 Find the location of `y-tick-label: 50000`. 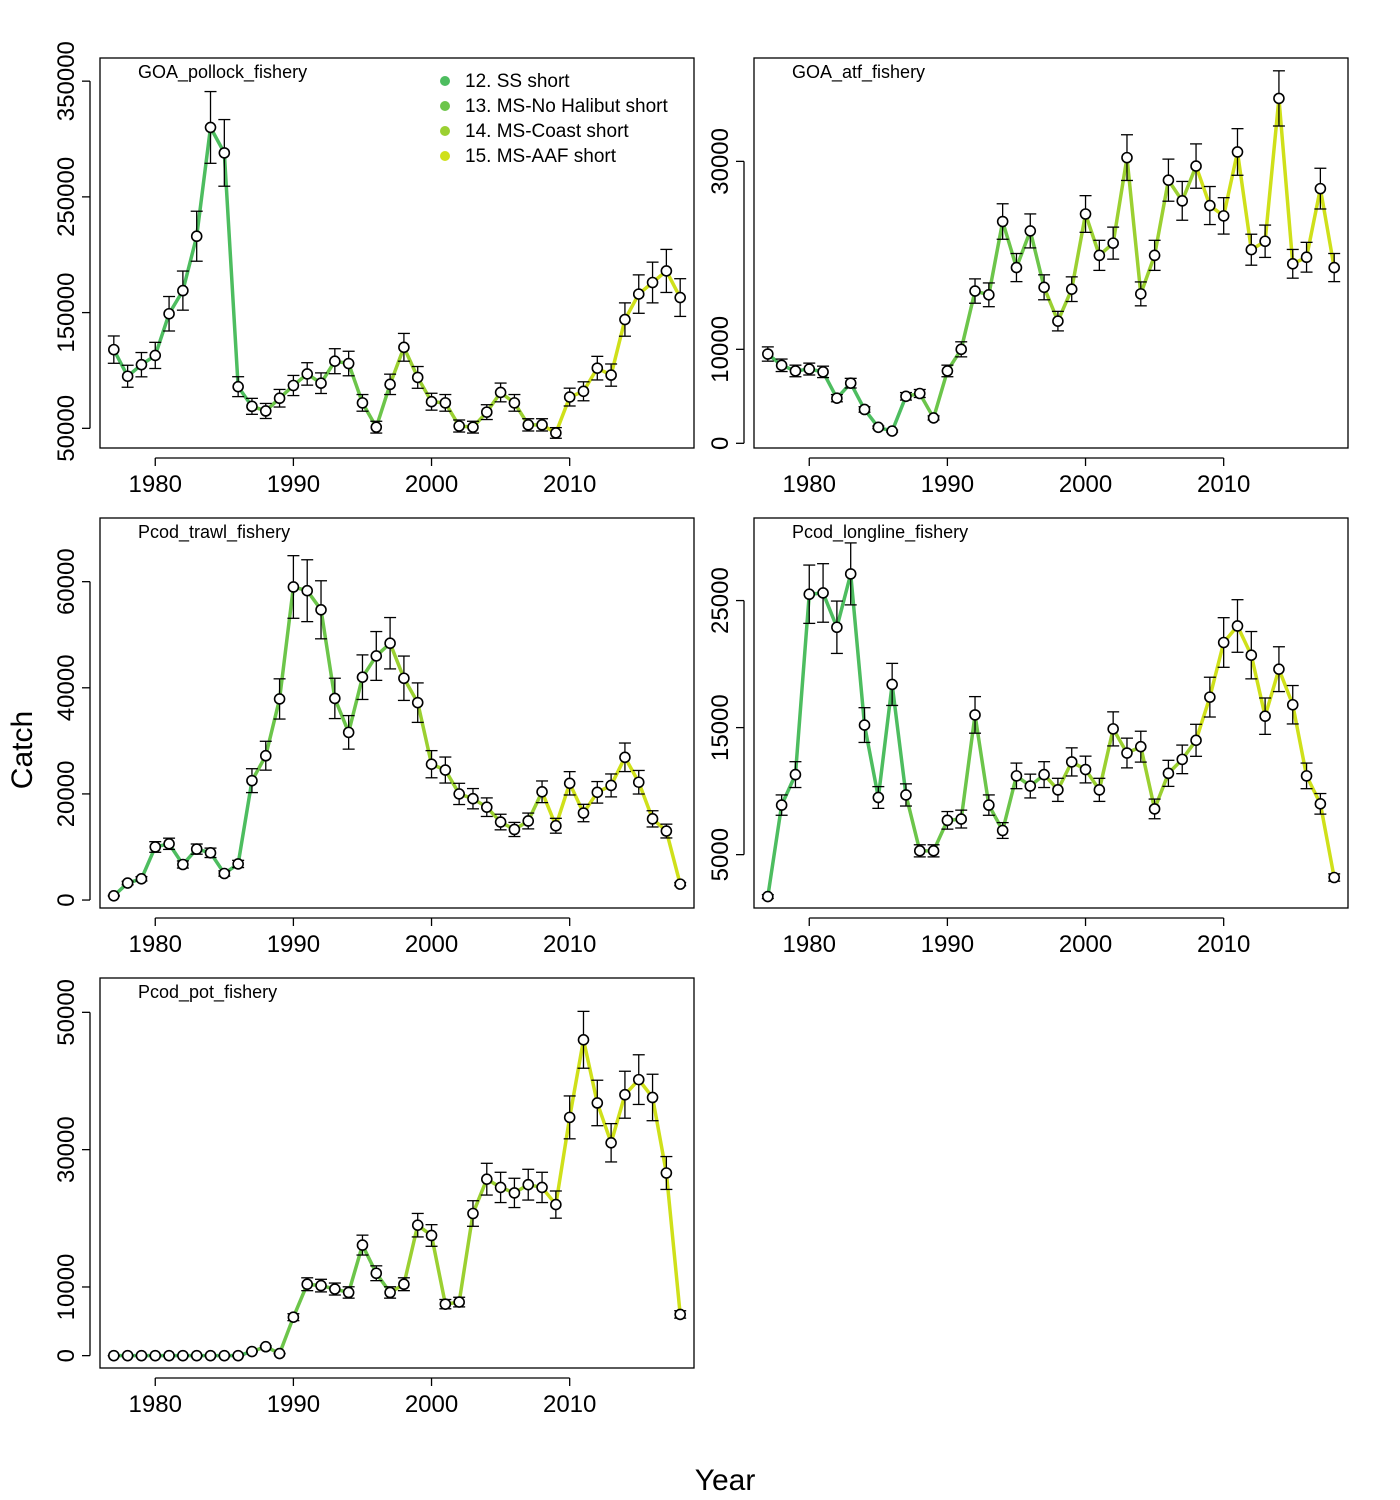

y-tick-label: 50000 is located at coordinates (66, 1012).